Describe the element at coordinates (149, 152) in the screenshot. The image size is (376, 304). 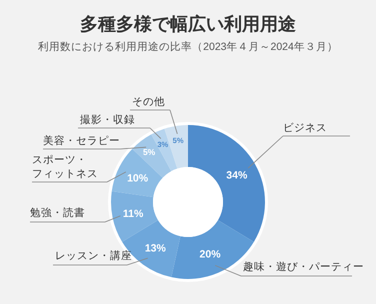
I see `data-label: 5%` at that location.